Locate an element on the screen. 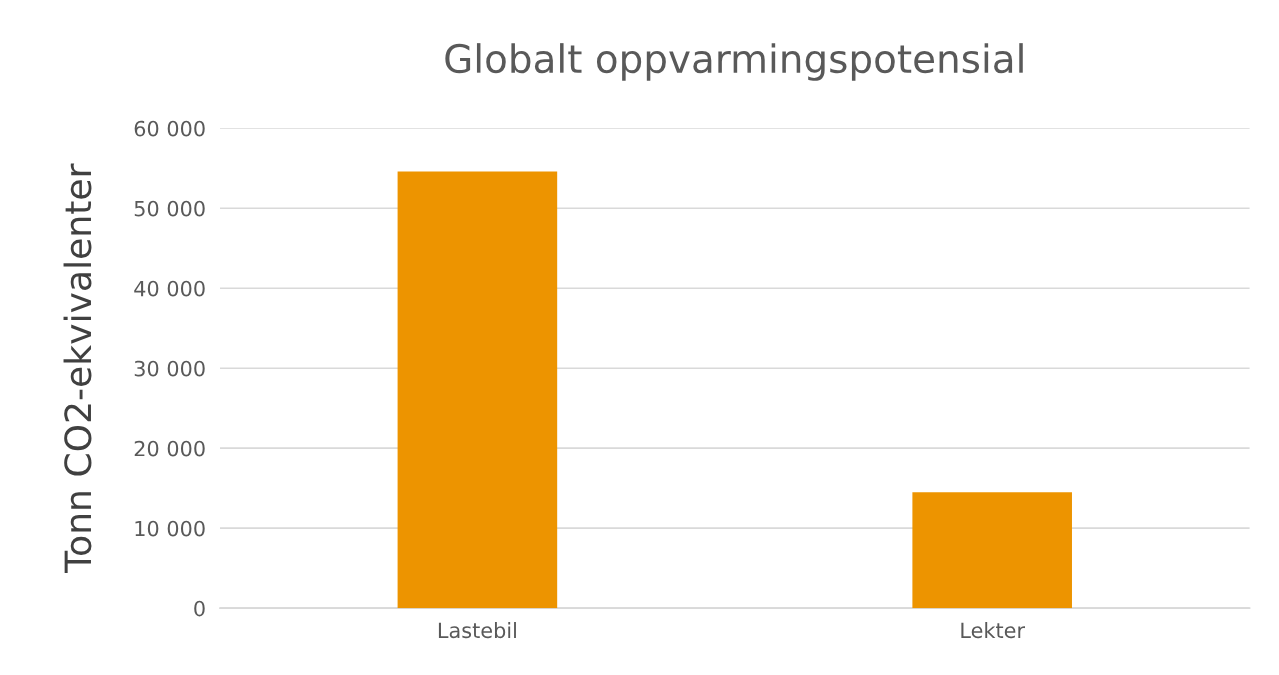 Image resolution: width=1279 pixels, height=675 pixels. x-tick-label: Lekter is located at coordinates (993, 630).